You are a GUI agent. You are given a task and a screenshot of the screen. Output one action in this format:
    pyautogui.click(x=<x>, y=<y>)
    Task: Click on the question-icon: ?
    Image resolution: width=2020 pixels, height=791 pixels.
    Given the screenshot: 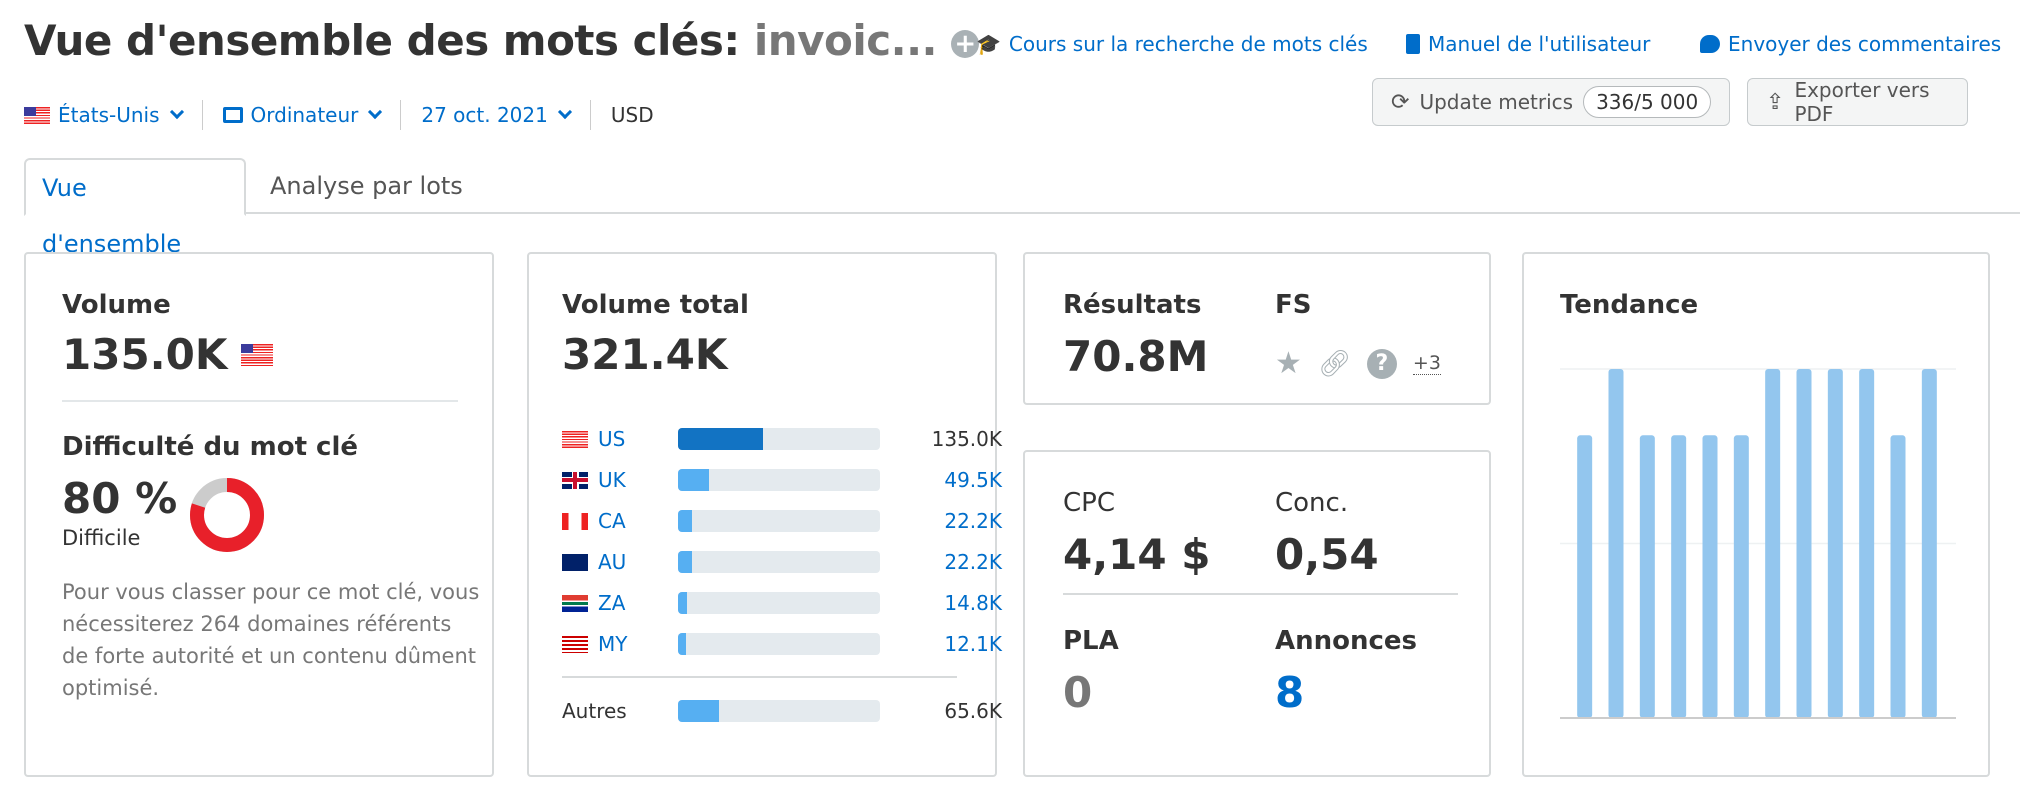 What is the action you would take?
    pyautogui.click(x=1381, y=363)
    